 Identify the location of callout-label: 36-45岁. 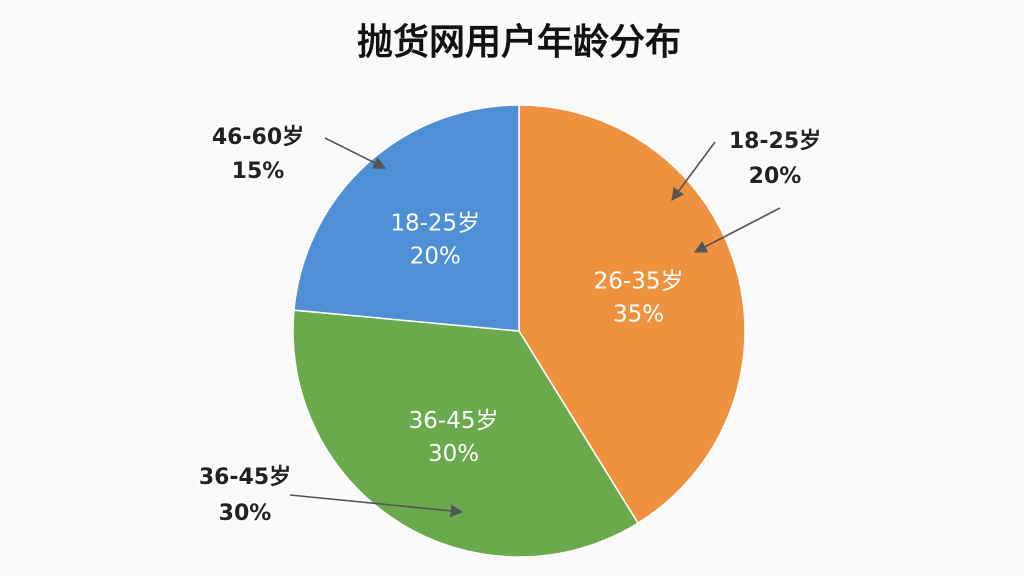
(245, 477).